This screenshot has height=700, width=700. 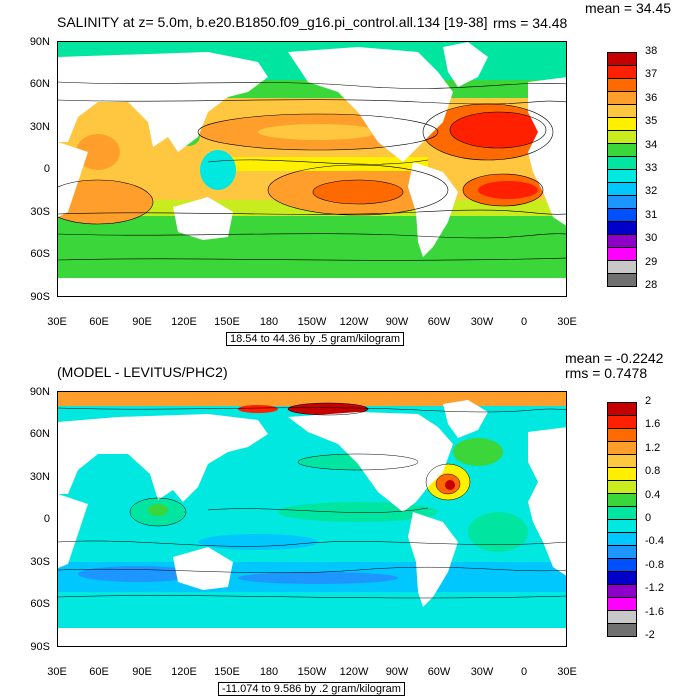 What do you see at coordinates (653, 424) in the screenshot?
I see `colorbar-label: 1.6` at bounding box center [653, 424].